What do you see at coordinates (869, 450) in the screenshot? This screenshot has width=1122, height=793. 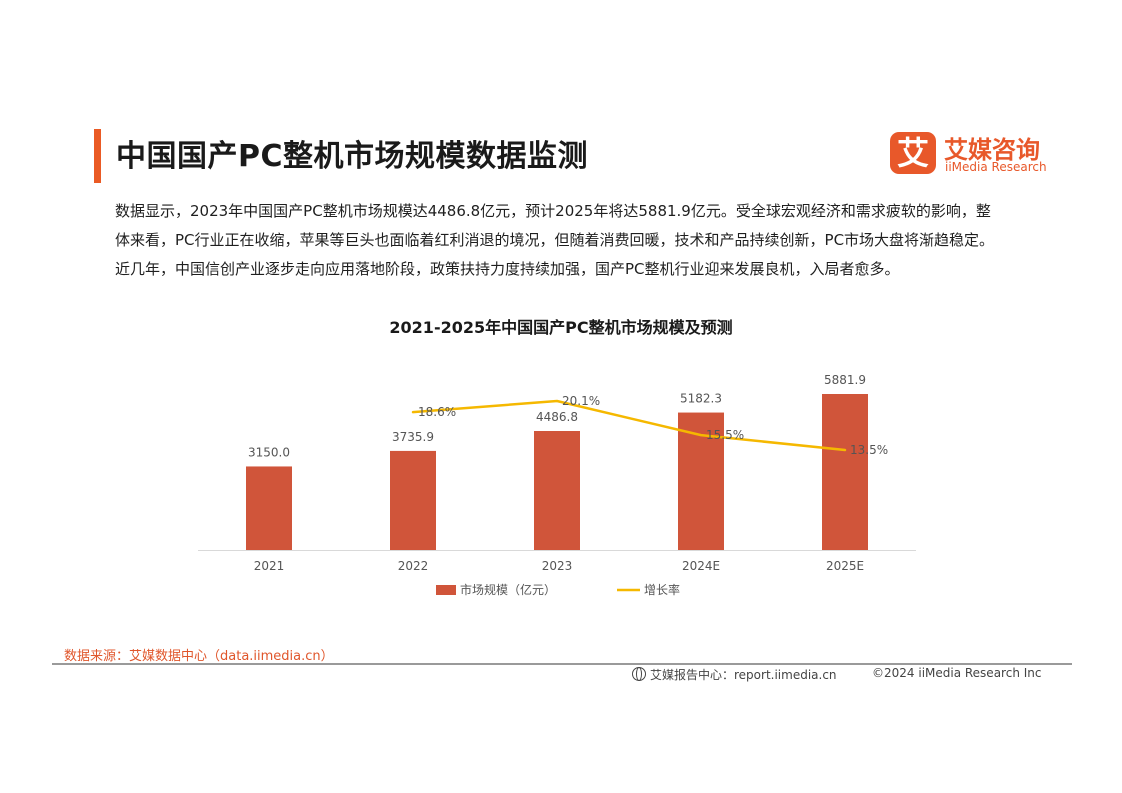 I see `rate-label-2025E: 13.5%` at bounding box center [869, 450].